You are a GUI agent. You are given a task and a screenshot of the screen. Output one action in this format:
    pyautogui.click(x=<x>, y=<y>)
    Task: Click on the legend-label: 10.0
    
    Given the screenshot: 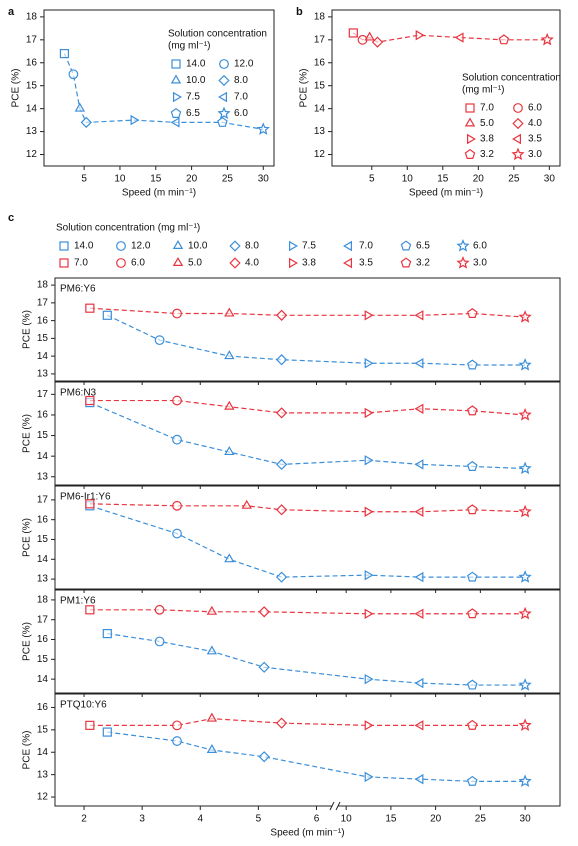 What is the action you would take?
    pyautogui.click(x=196, y=80)
    